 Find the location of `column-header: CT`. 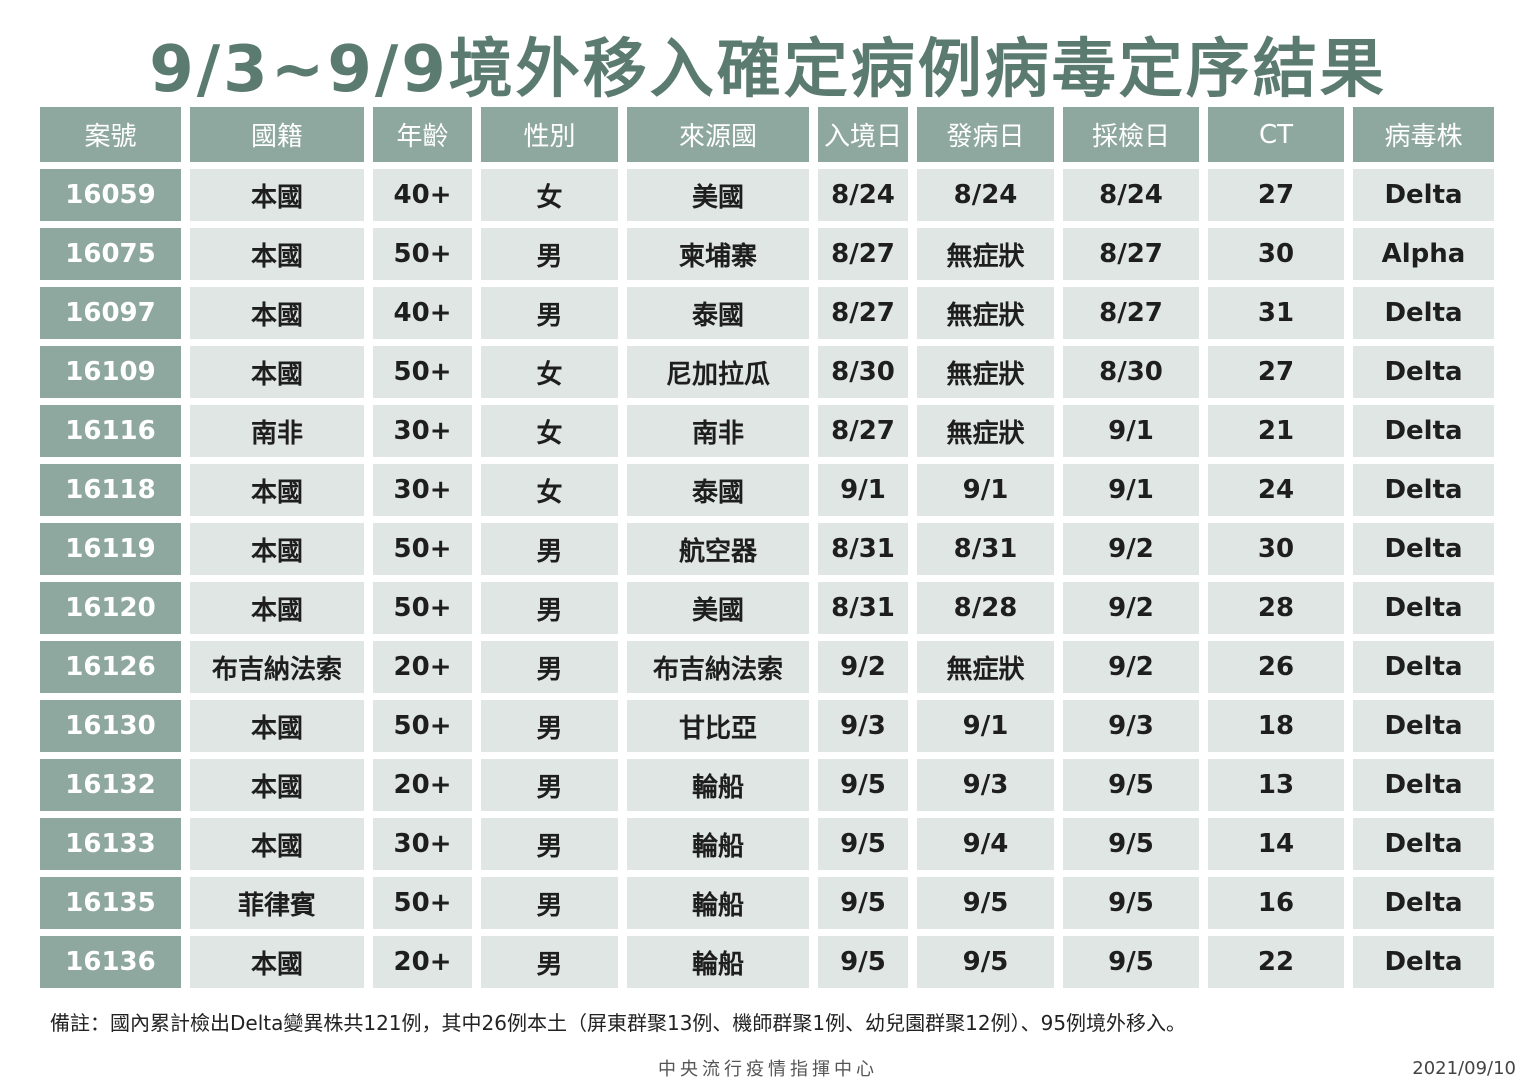

column-header: CT is located at coordinates (1276, 134).